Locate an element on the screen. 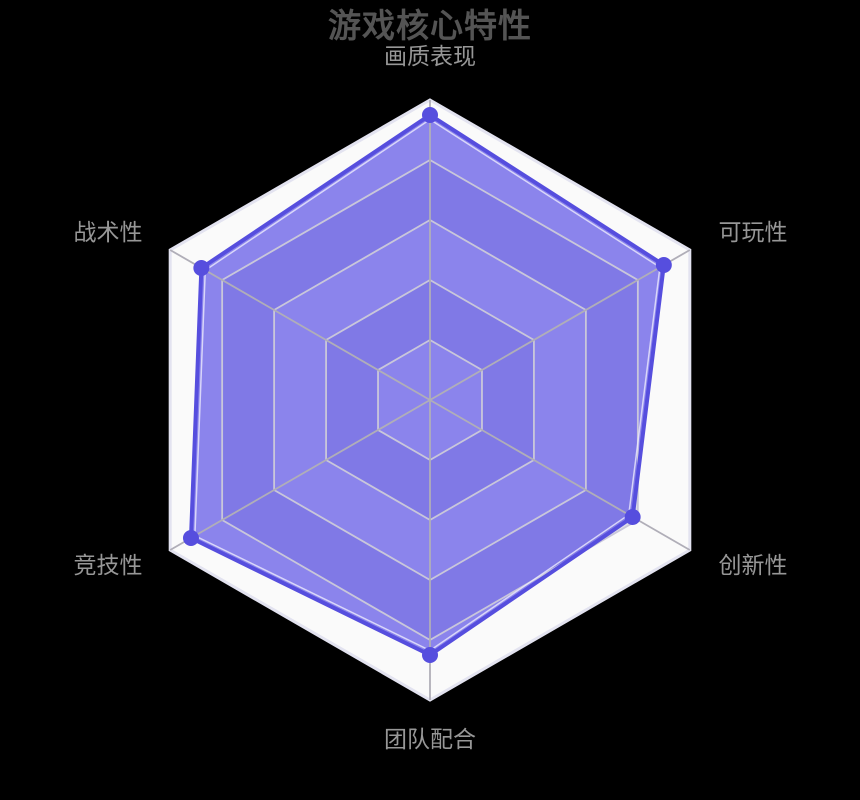 The image size is (860, 800). chart-title: 游戏核心特性 is located at coordinates (430, 25).